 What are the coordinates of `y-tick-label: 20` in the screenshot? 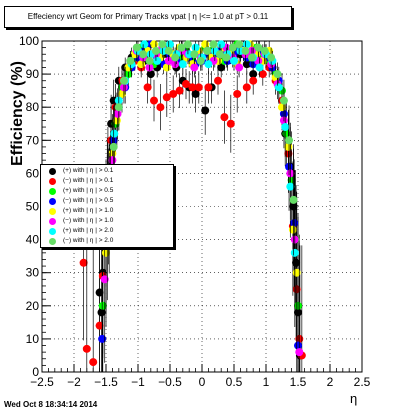 It's located at (33, 306).